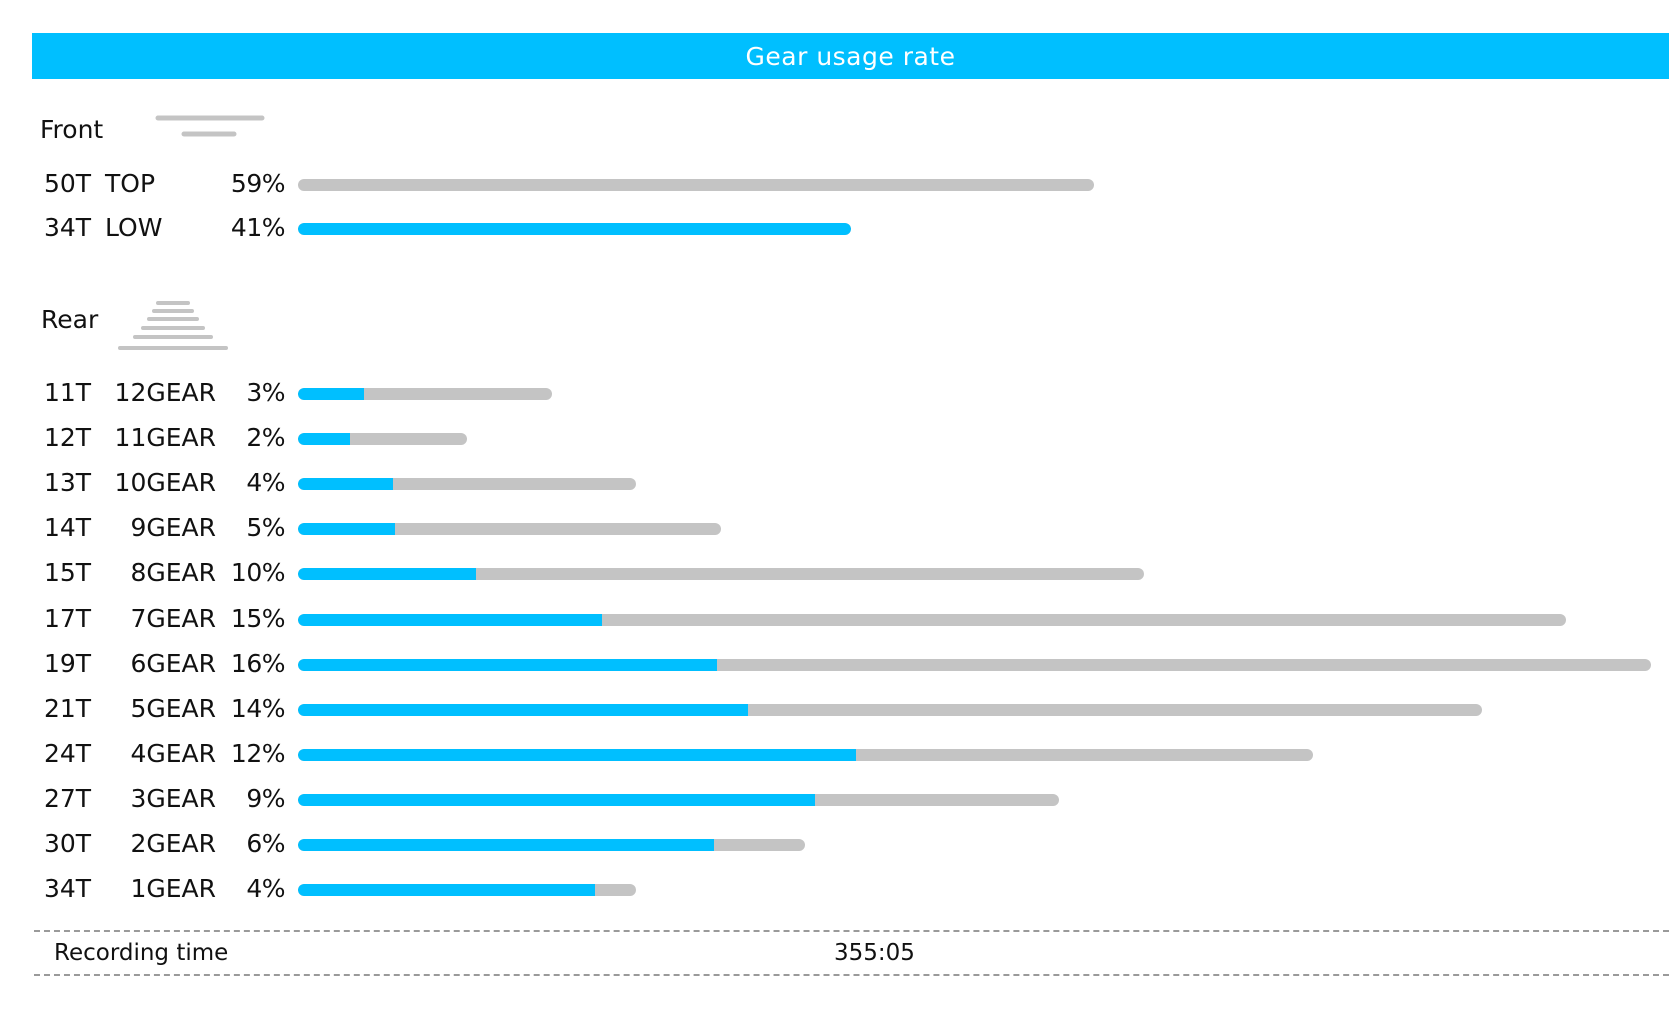 Image resolution: width=1680 pixels, height=1034 pixels. What do you see at coordinates (68, 573) in the screenshot?
I see `teeth-label: 15T` at bounding box center [68, 573].